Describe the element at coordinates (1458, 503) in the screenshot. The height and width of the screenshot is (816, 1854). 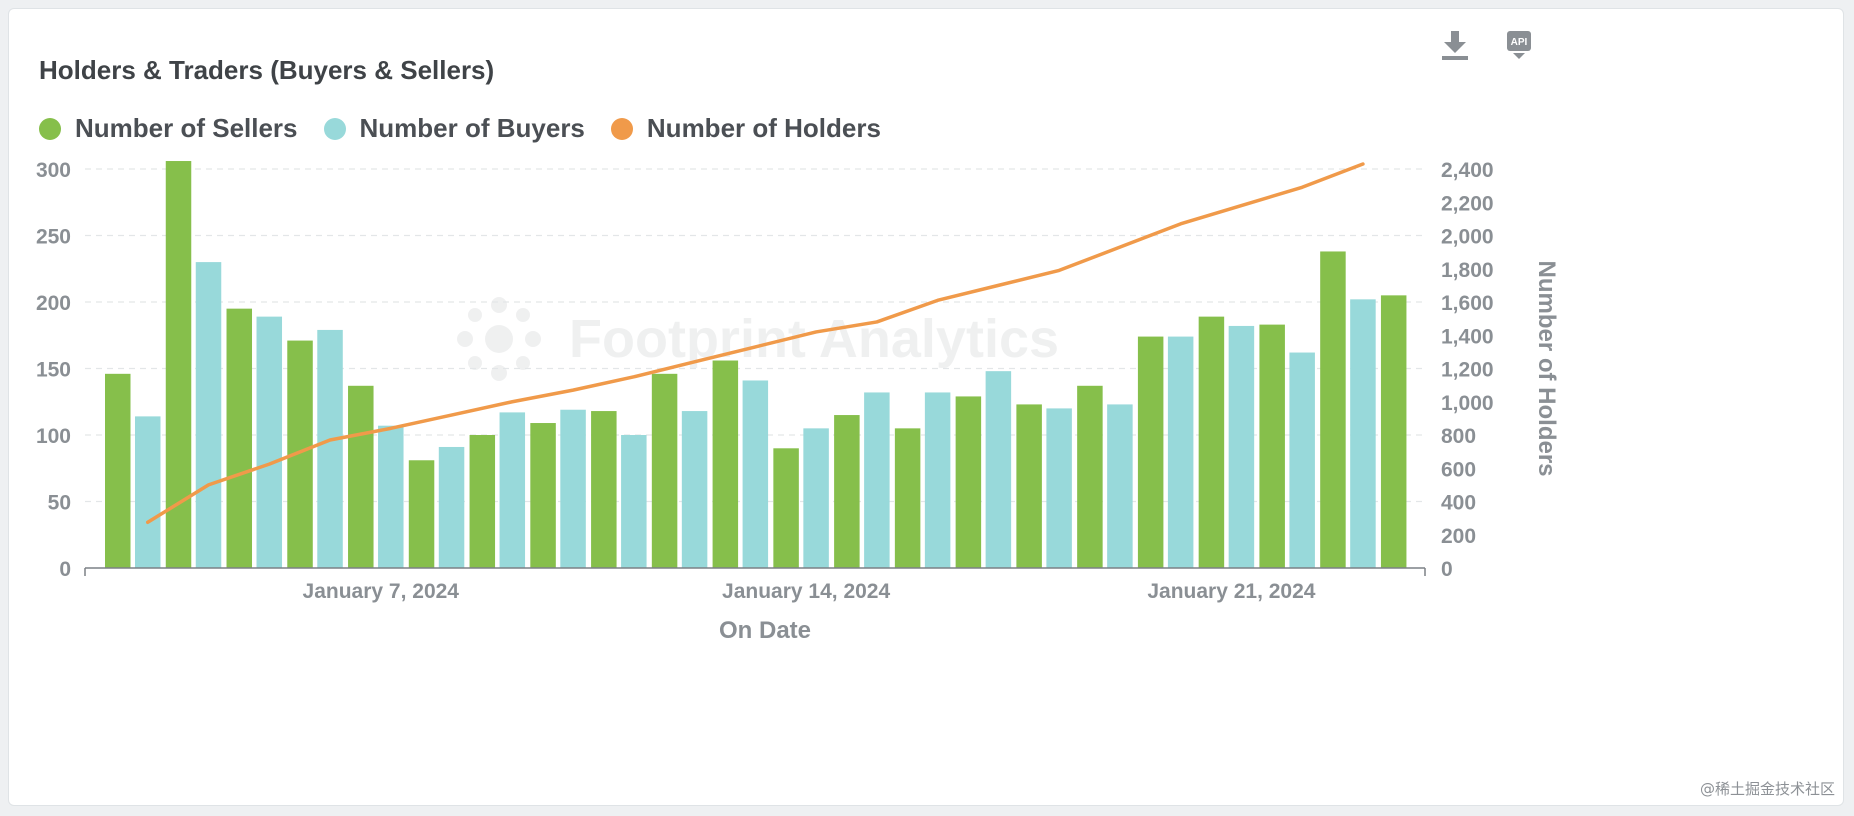
I see `y2-tick-label: 400` at that location.